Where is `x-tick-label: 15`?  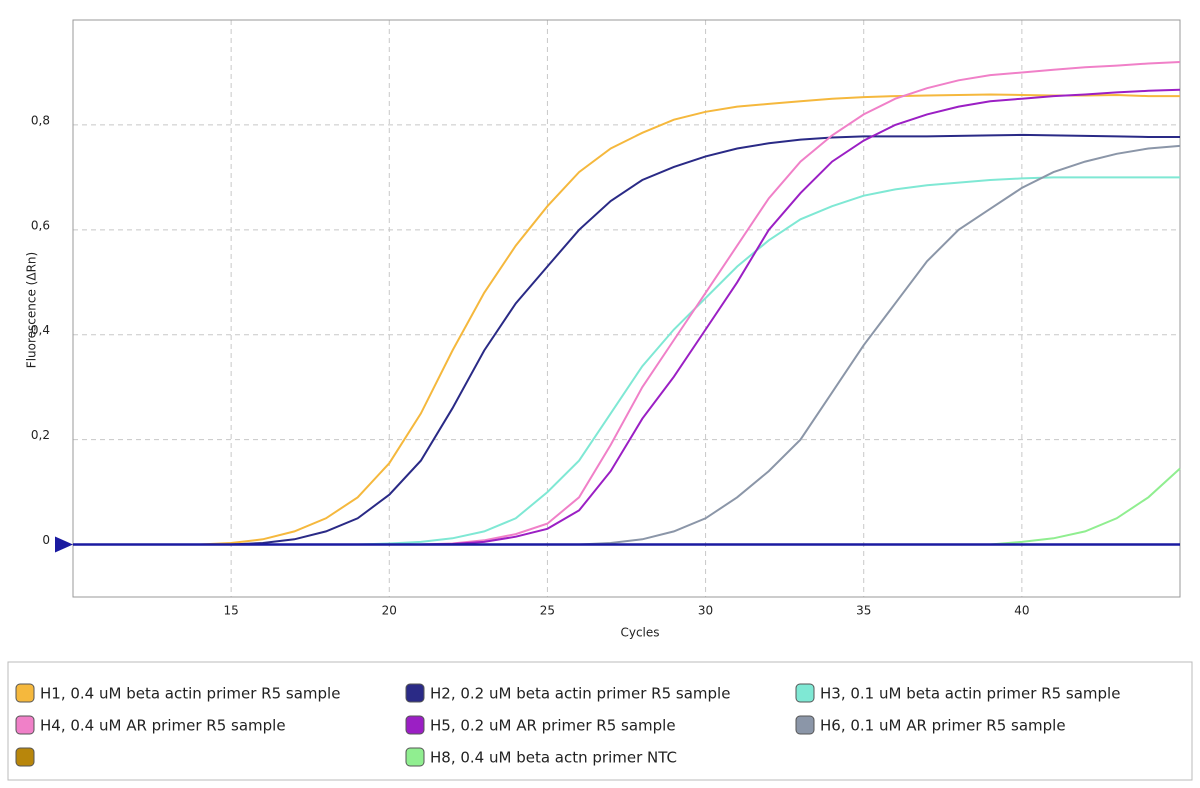 x-tick-label: 15 is located at coordinates (231, 611).